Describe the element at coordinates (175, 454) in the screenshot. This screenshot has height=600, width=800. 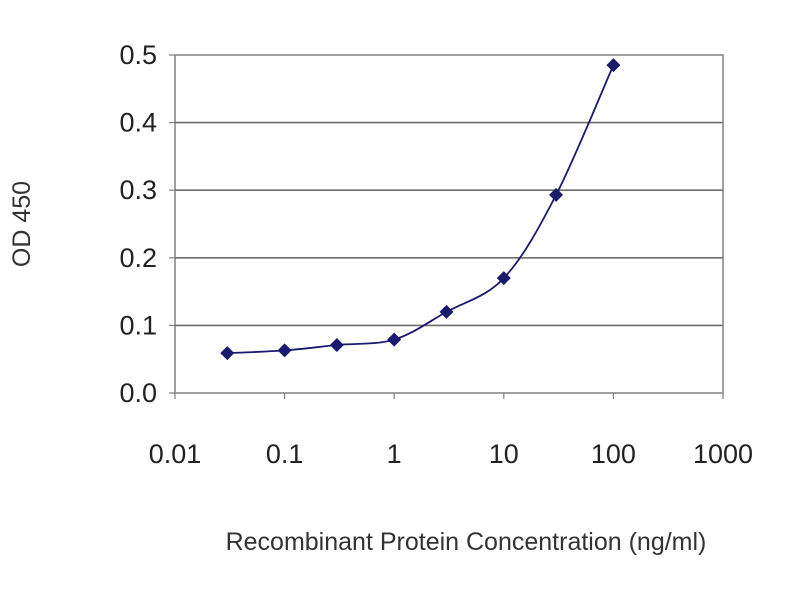
I see `x-tick-label-0: 0.01` at that location.